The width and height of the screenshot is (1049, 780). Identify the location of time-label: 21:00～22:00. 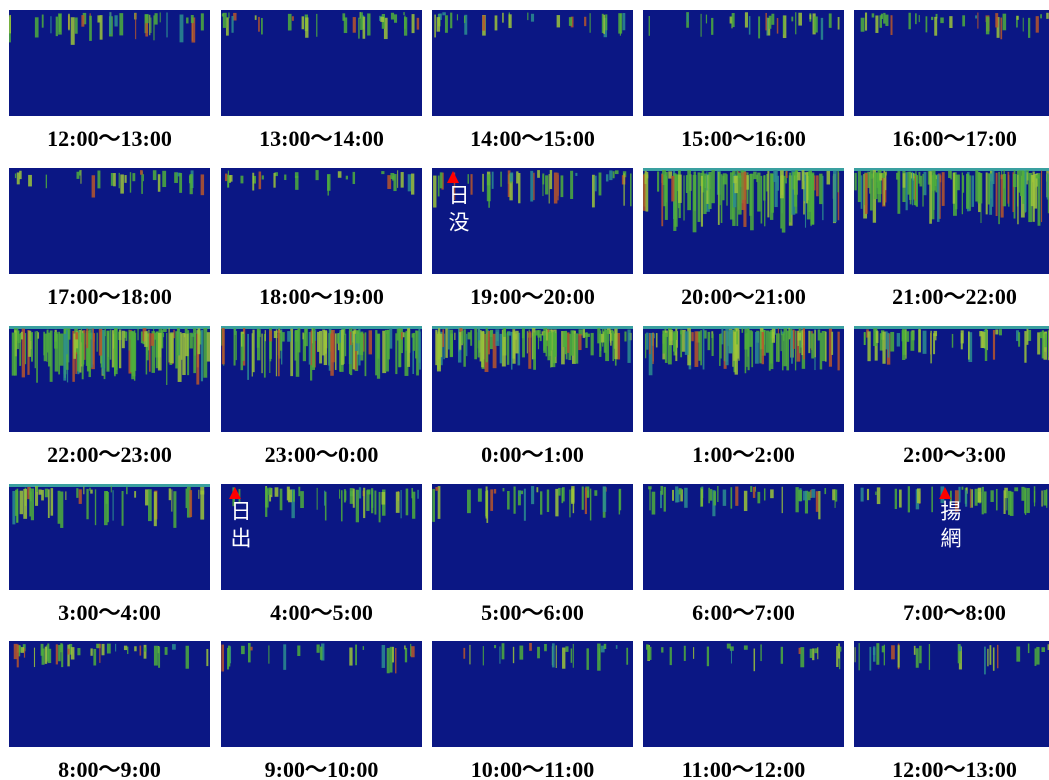
(954, 296).